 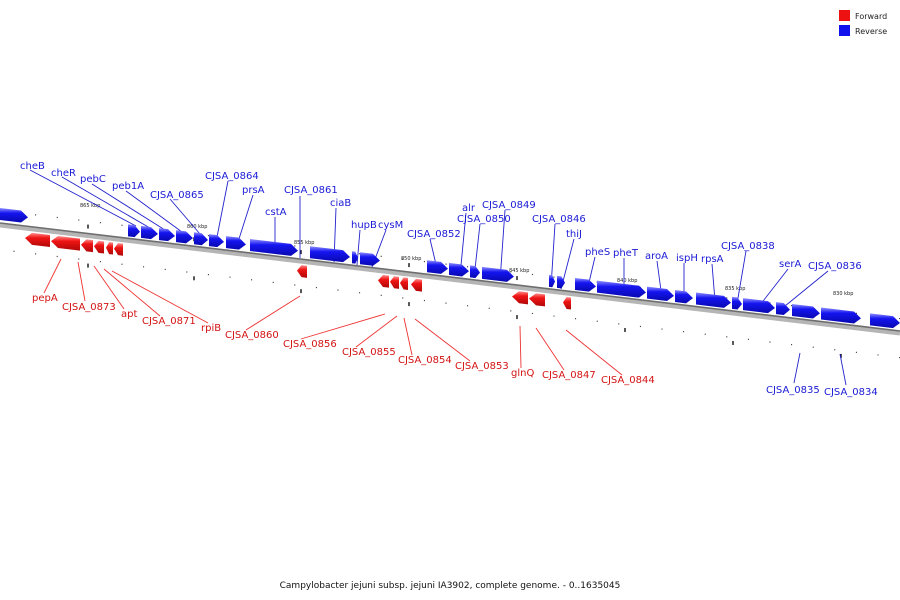 I want to click on kbp-label-855: 855 kbp, so click(x=304, y=243).